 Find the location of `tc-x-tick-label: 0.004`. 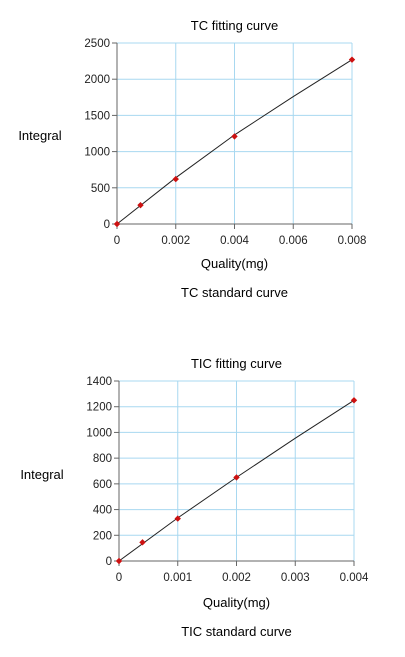

tc-x-tick-label: 0.004 is located at coordinates (234, 241).